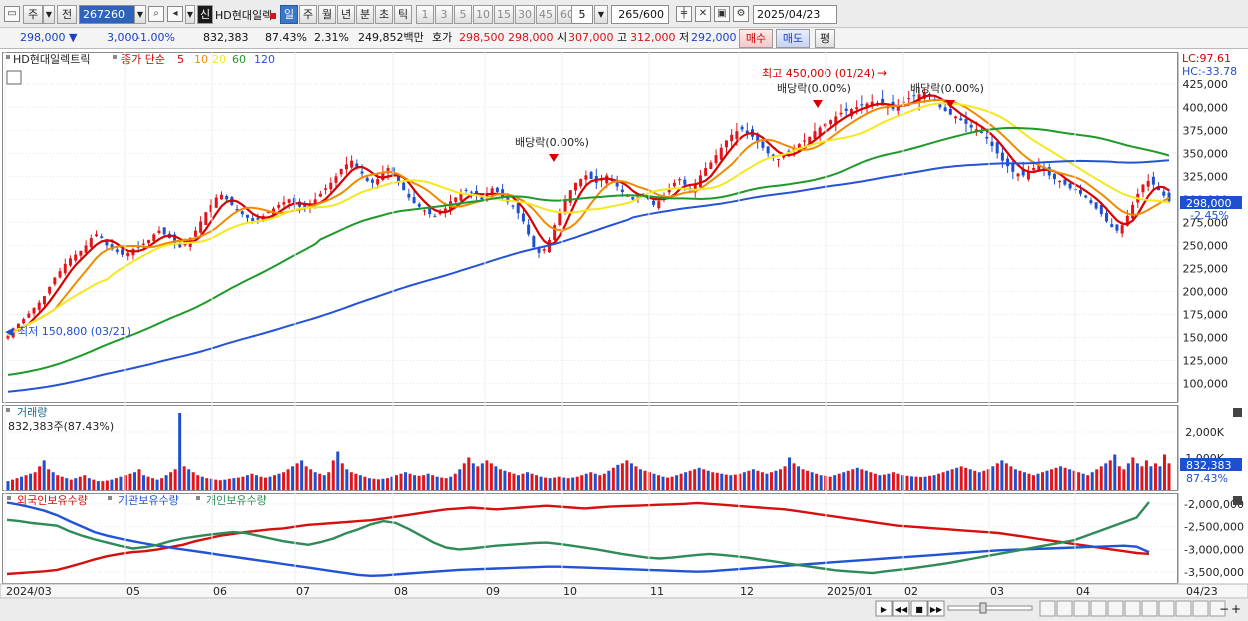 The height and width of the screenshot is (621, 1248). I want to click on ma-legend-5: 5, so click(180, 59).